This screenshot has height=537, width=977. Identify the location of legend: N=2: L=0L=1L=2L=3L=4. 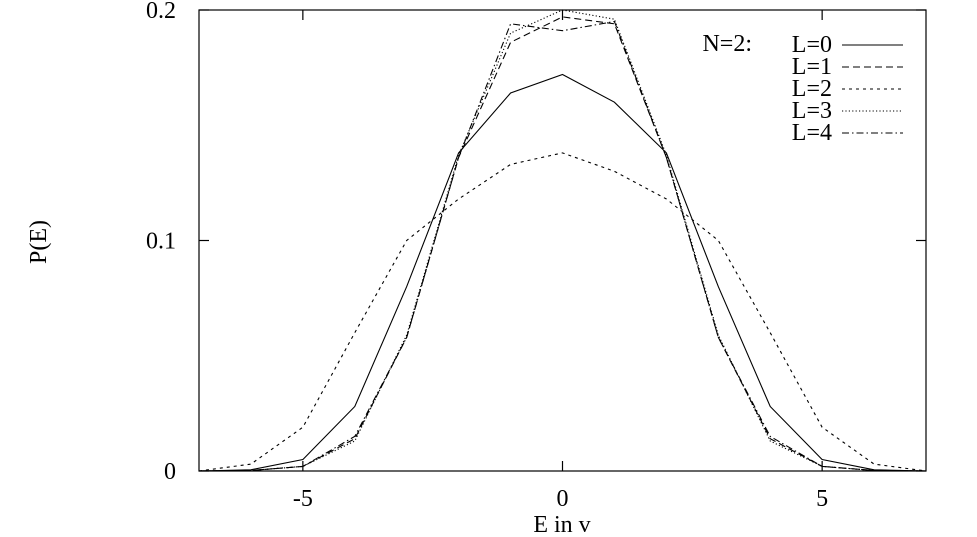
(802, 88).